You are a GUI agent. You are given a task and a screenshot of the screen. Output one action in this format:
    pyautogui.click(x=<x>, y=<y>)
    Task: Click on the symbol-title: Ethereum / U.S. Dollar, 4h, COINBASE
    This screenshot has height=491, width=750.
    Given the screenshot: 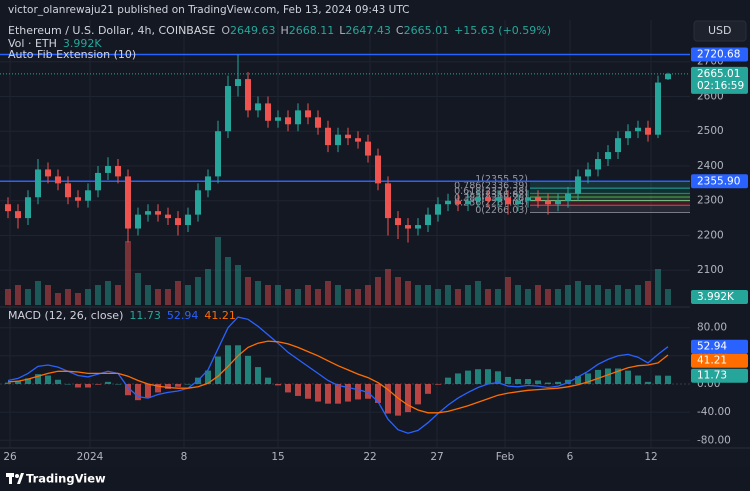 What is the action you would take?
    pyautogui.click(x=111, y=30)
    